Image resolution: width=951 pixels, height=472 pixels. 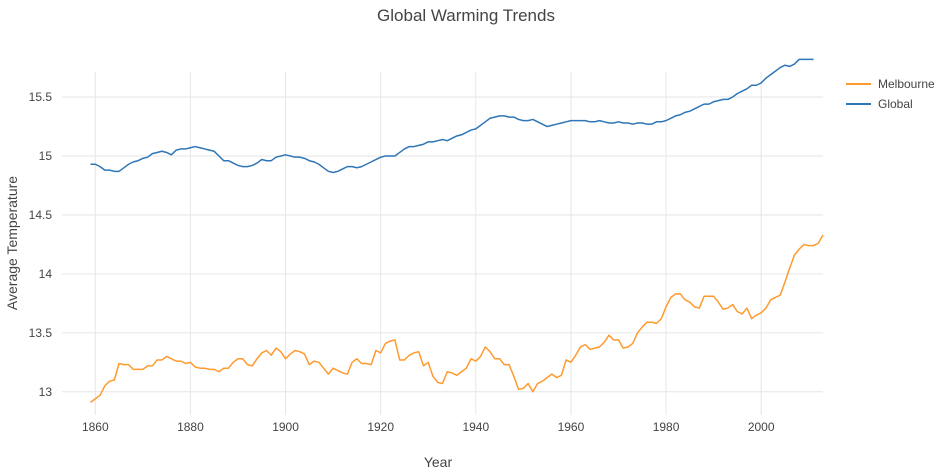 What do you see at coordinates (466, 15) in the screenshot?
I see `chart-title: Global Warming Trends` at bounding box center [466, 15].